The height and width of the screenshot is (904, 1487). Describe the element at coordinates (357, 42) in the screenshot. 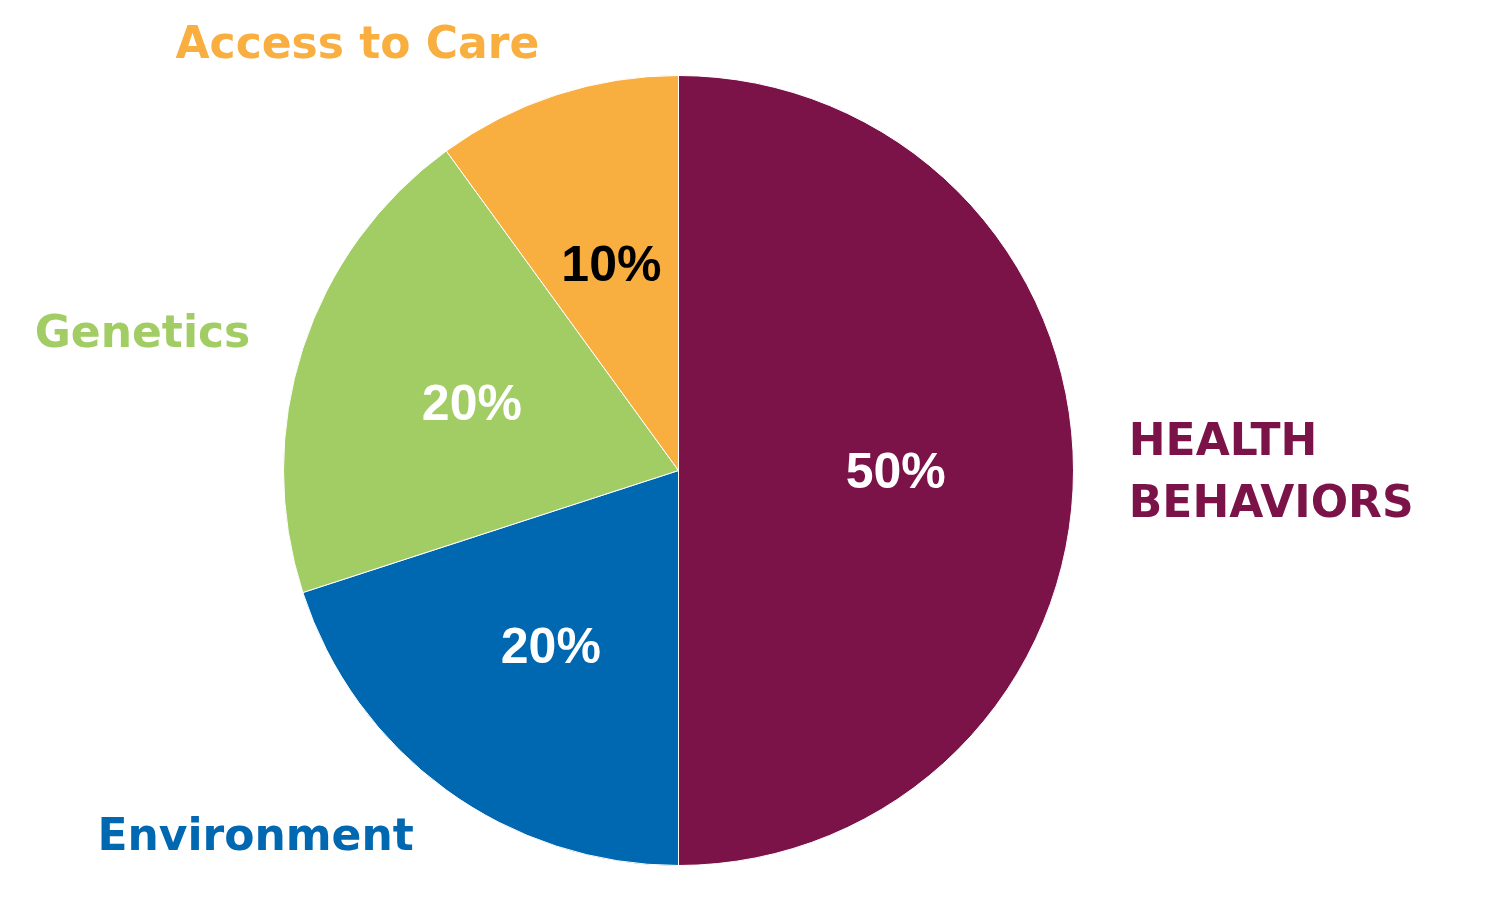

I see `slice-label: Access to Care` at that location.